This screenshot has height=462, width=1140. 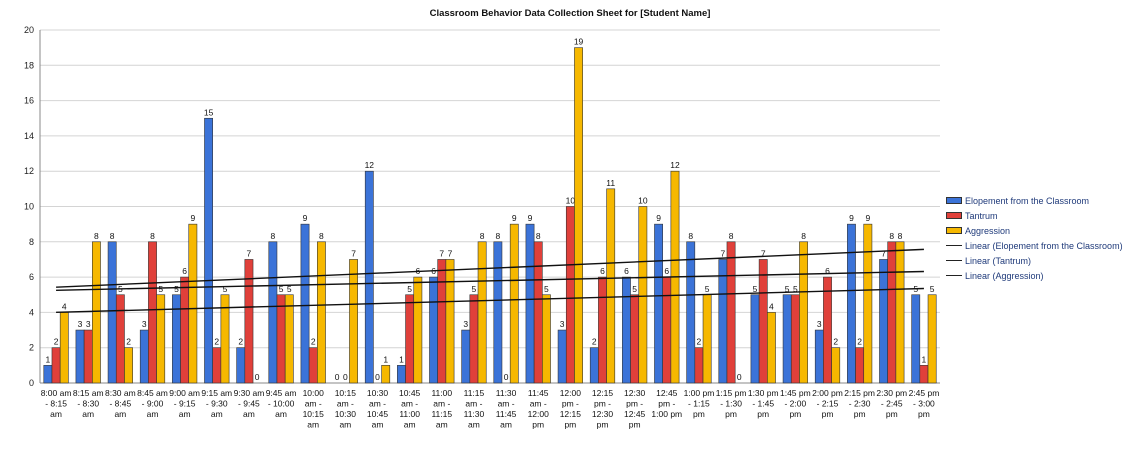 What do you see at coordinates (603, 409) in the screenshot?
I see `x-tick-label: 12:15 pm -12:30 pm` at bounding box center [603, 409].